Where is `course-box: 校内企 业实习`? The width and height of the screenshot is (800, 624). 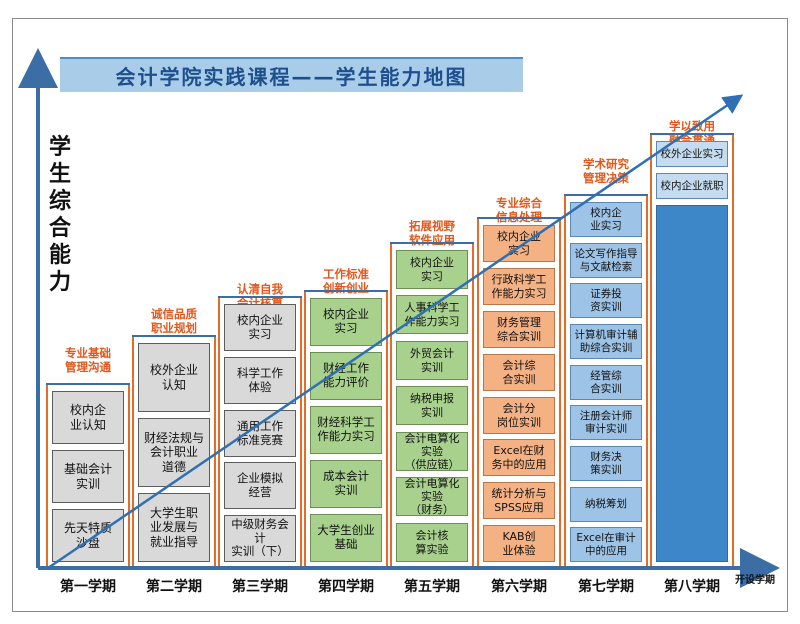
course-box: 校内企 业实习 is located at coordinates (606, 219).